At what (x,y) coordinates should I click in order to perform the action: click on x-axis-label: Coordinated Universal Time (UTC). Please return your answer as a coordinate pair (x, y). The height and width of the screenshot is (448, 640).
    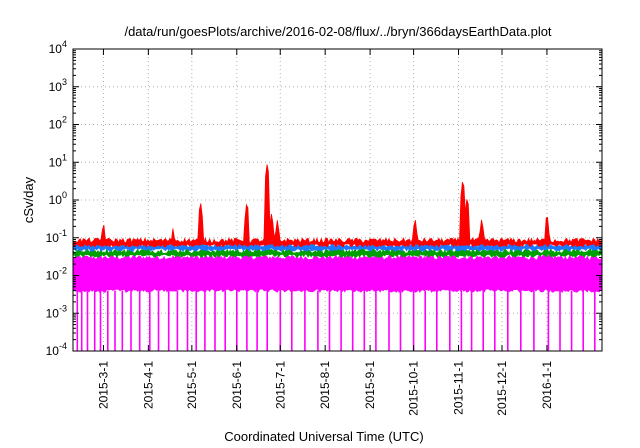
    Looking at the image, I should click on (323, 436).